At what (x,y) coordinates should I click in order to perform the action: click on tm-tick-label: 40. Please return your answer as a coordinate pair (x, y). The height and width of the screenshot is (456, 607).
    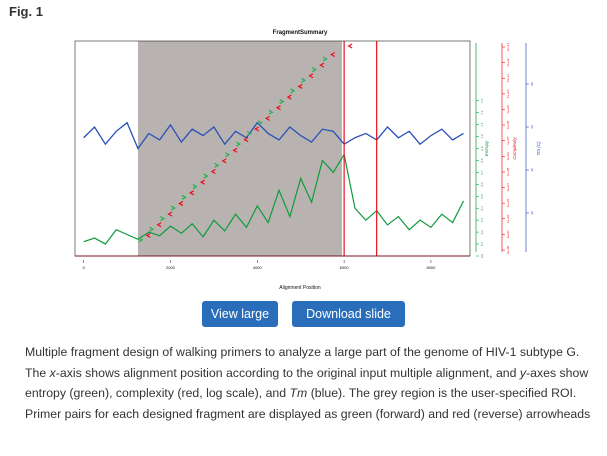
    Looking at the image, I should click on (532, 170).